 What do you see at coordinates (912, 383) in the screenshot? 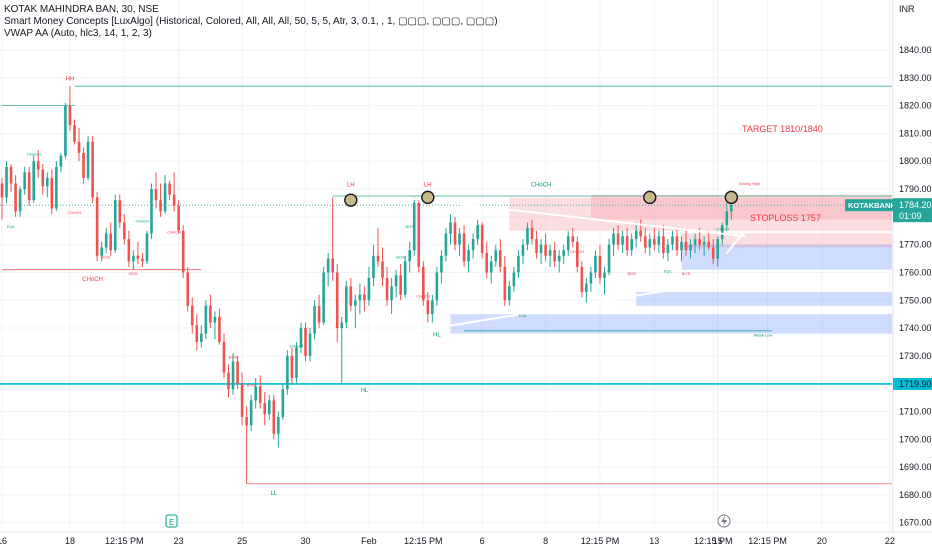
I see `hline-price-marker: 1719.90` at bounding box center [912, 383].